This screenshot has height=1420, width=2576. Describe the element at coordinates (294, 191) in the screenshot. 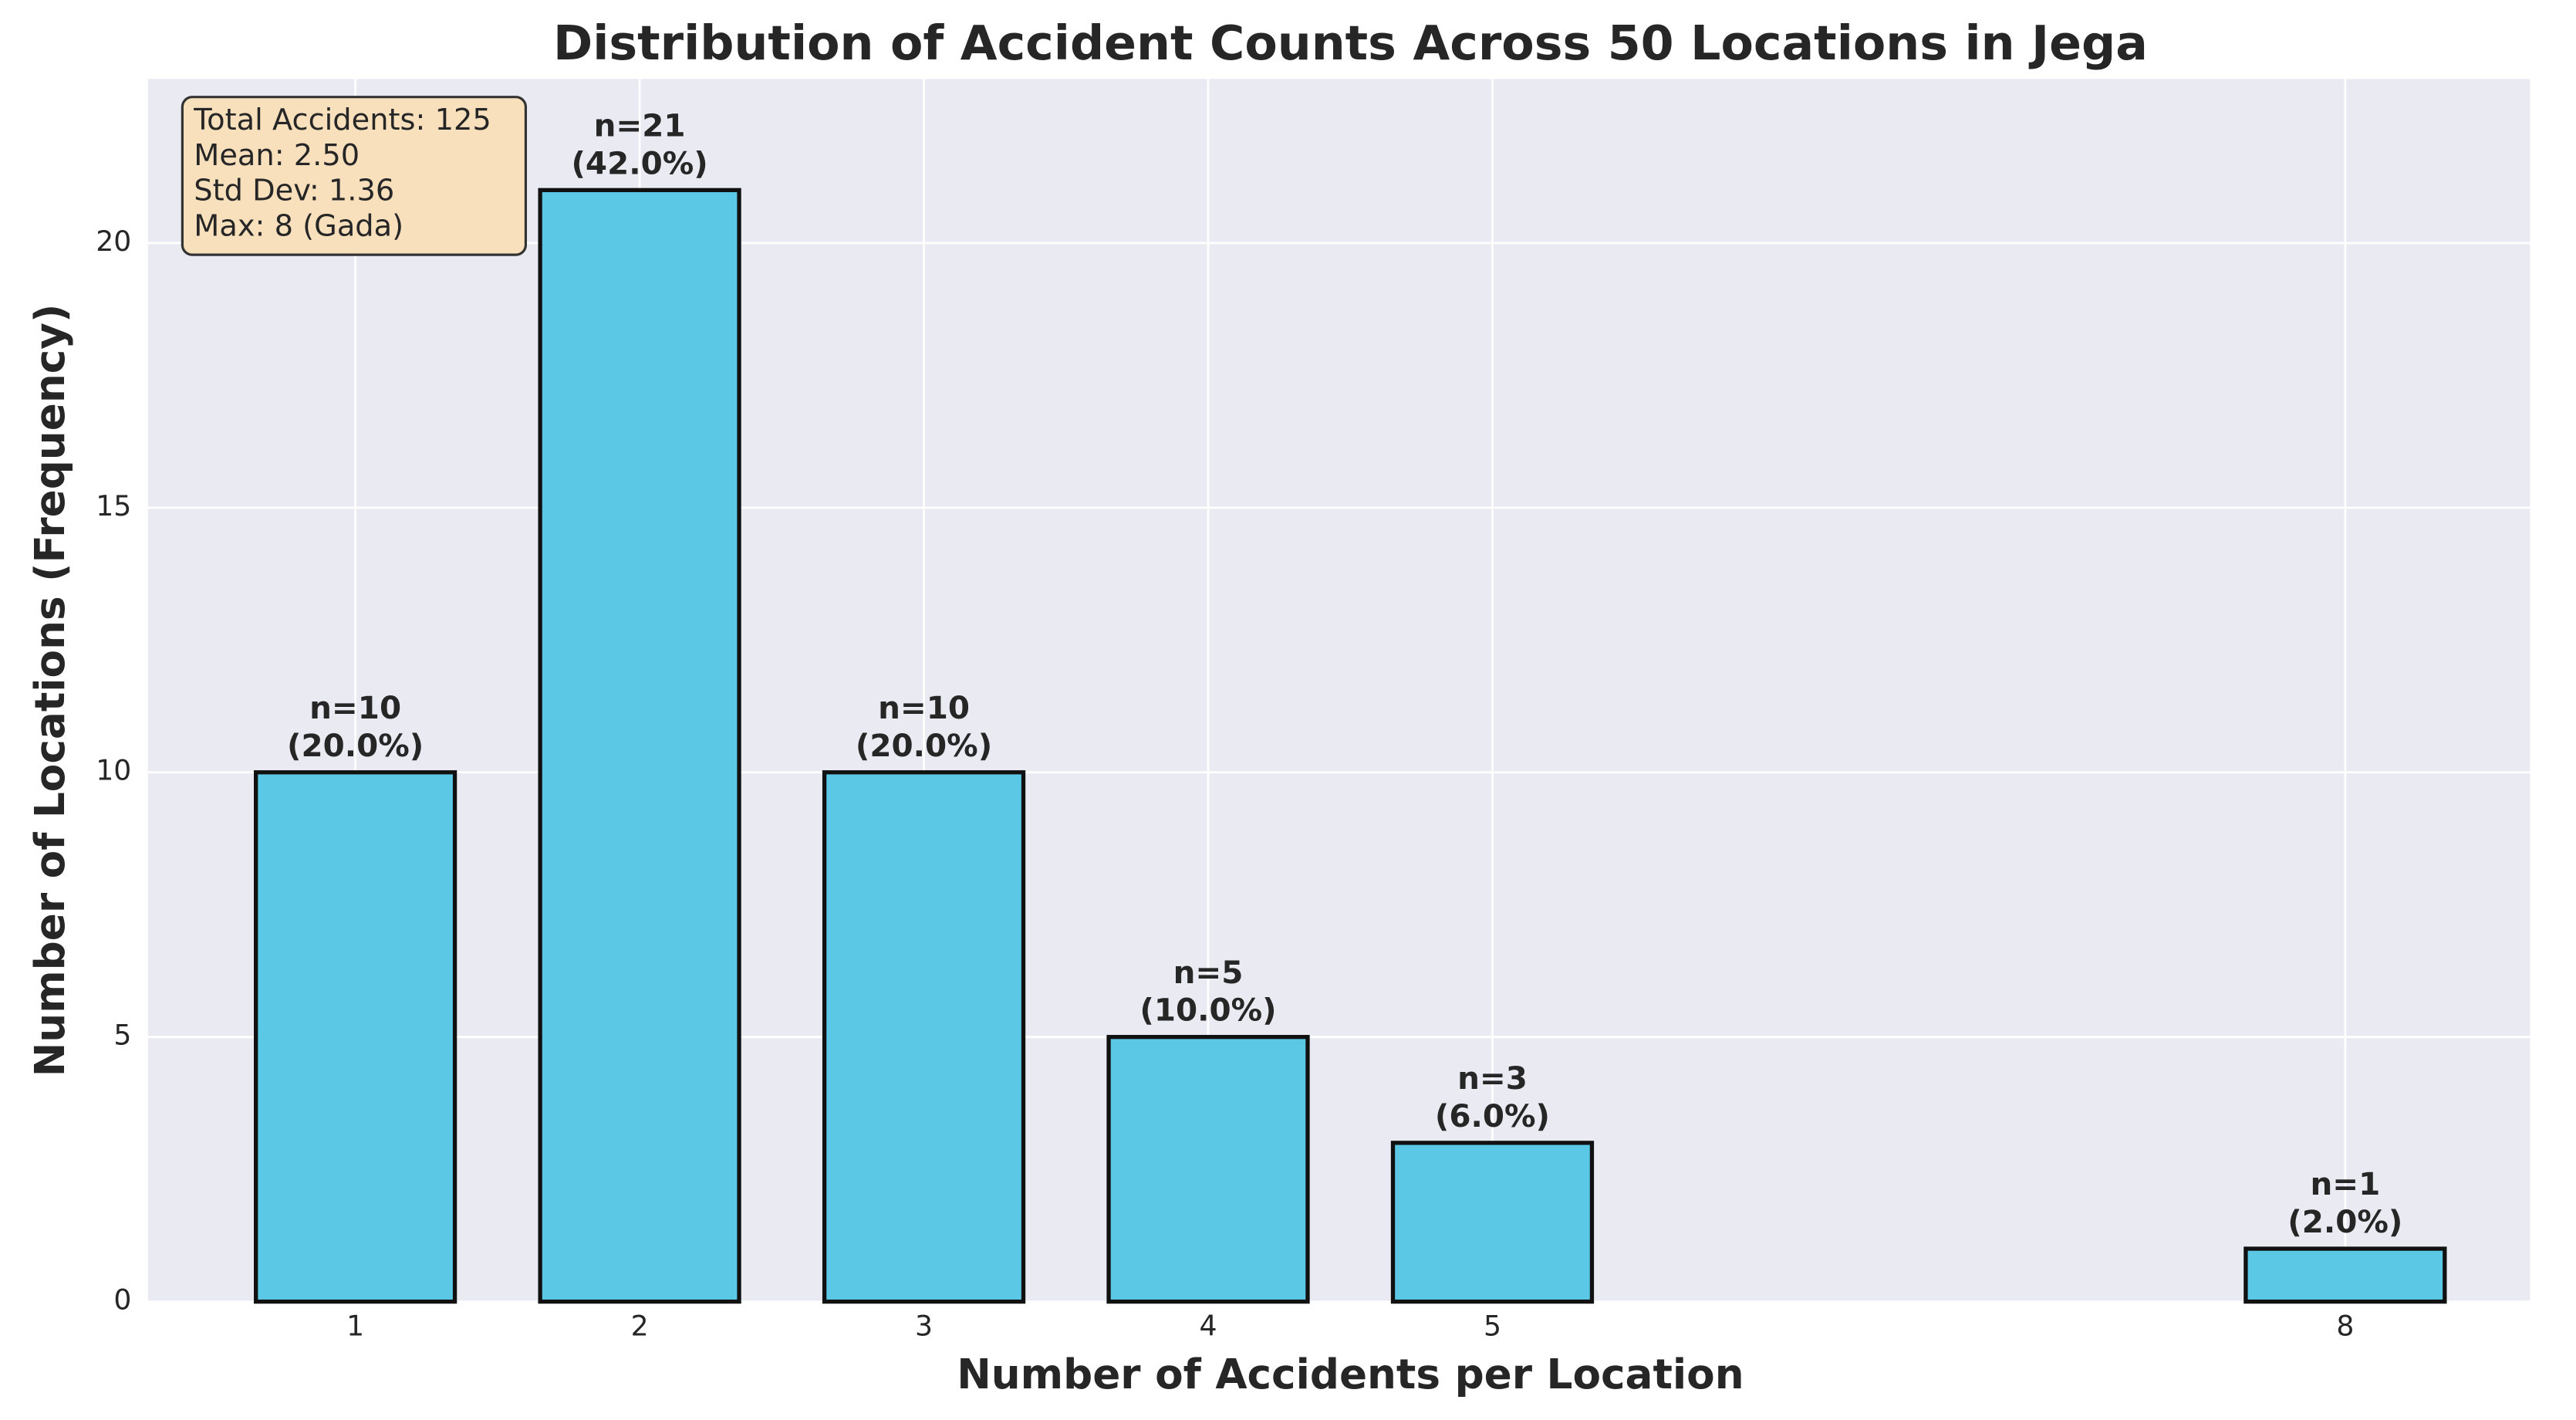

I see `annotation-line: Std Dev: 1.36` at that location.